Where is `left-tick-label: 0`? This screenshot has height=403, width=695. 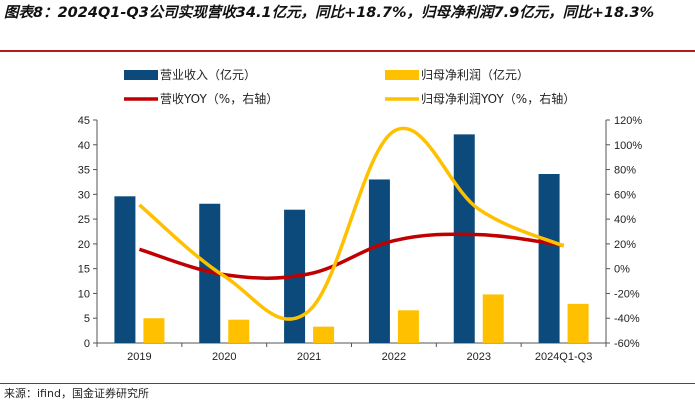
left-tick-label: 0 is located at coordinates (87, 344).